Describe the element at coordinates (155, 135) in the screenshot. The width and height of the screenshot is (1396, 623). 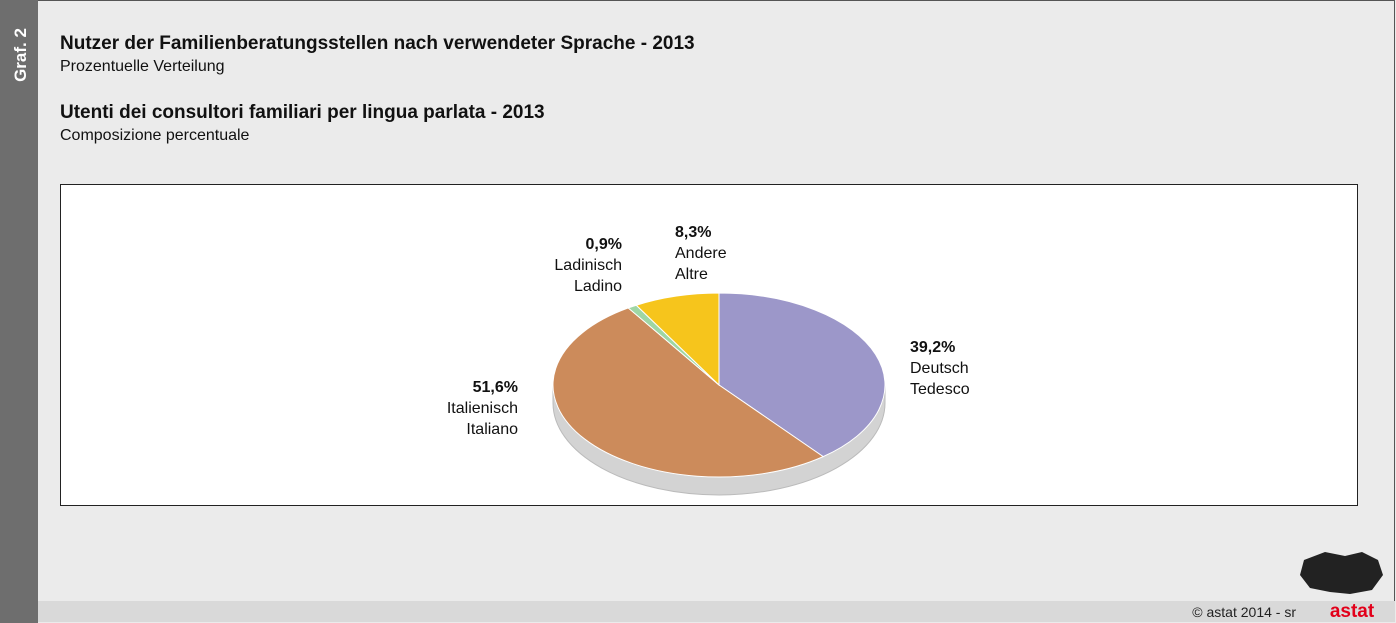
I see `chart-subtitle-it: Composizione percentuale` at that location.